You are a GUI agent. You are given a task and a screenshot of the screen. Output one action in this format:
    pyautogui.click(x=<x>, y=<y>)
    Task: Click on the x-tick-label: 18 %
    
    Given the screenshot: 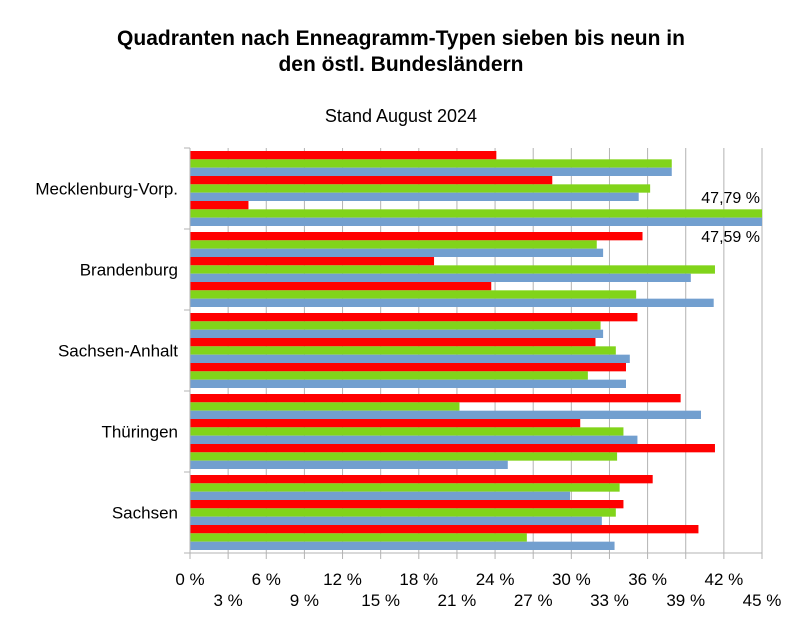 What is the action you would take?
    pyautogui.click(x=418, y=579)
    